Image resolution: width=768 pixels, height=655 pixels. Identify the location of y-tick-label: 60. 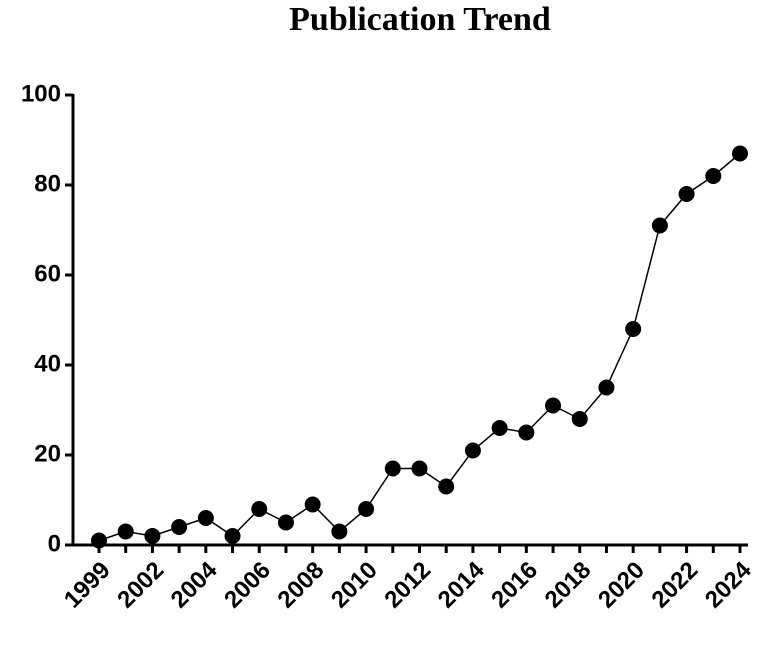
(47, 273).